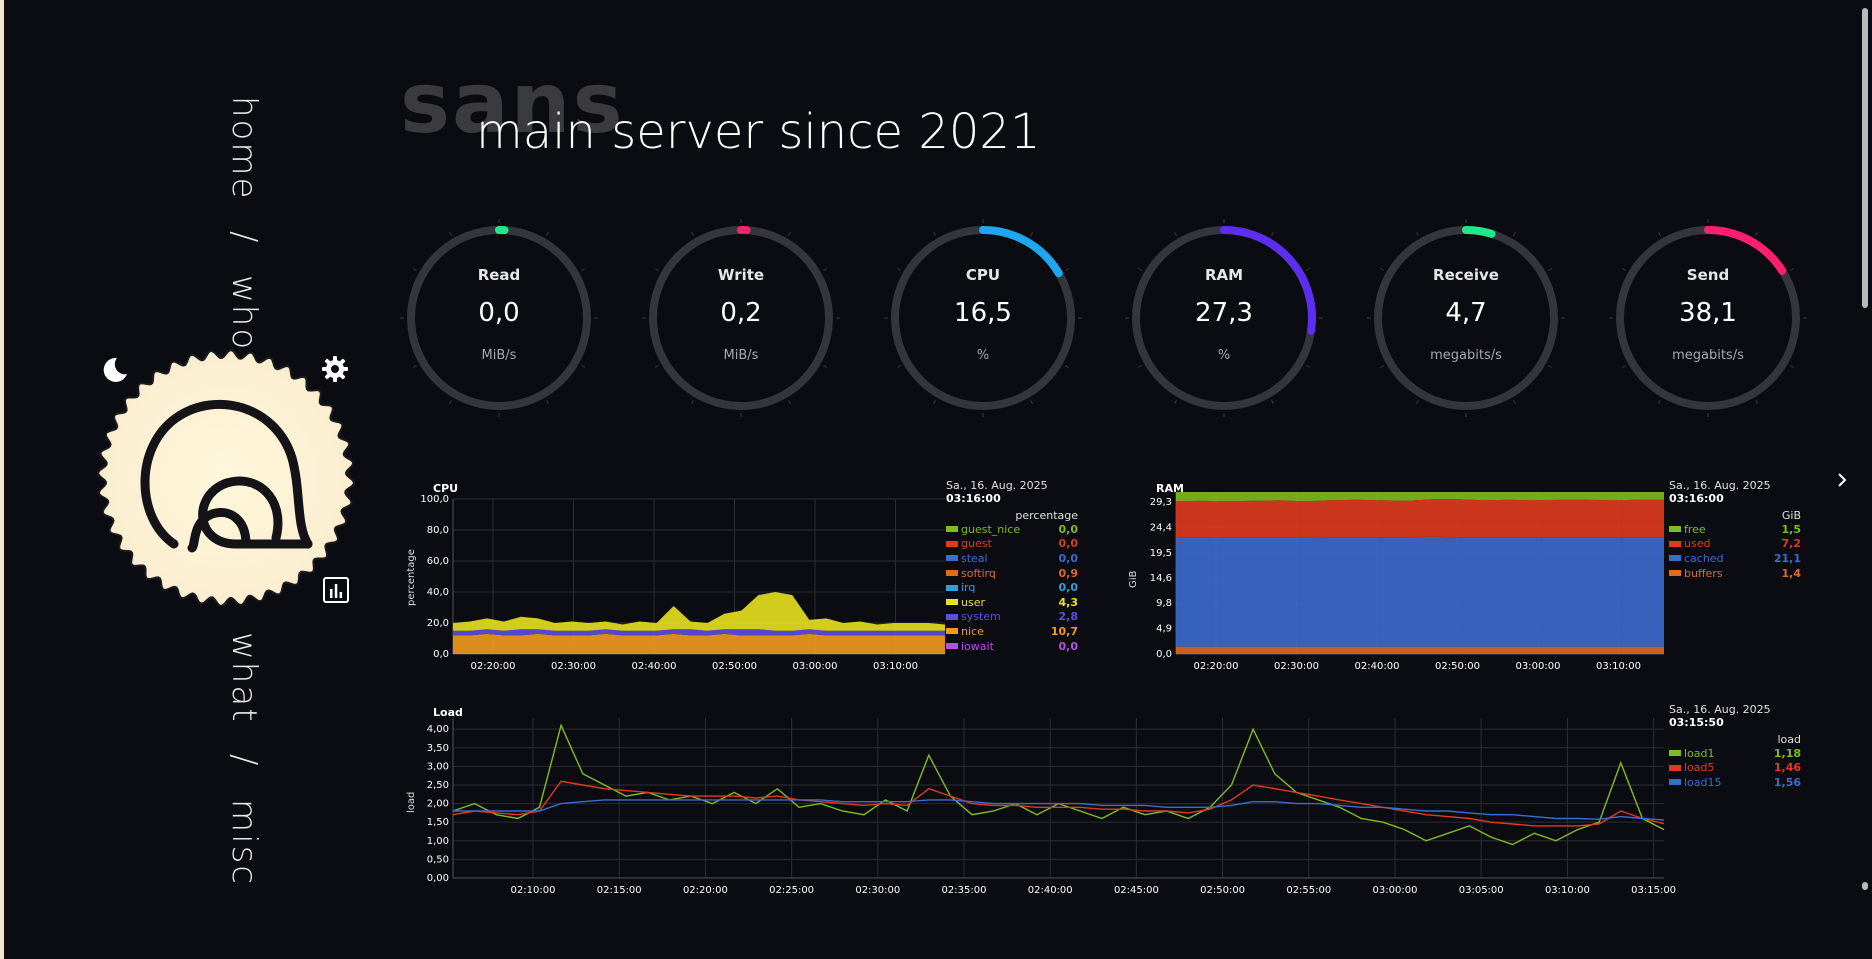 This screenshot has width=1872, height=959. Describe the element at coordinates (1735, 753) in the screenshot. I see `legend-item: load1 1,18` at that location.